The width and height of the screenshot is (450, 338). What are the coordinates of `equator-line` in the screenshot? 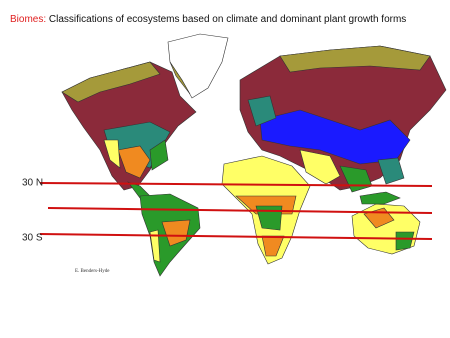 It's located at (240, 210).